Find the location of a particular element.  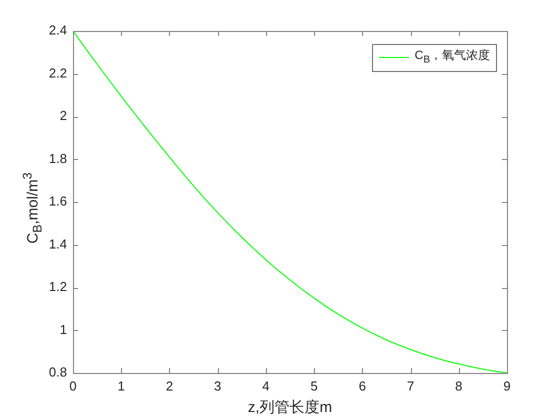

x-axis-title: z,列管长度m is located at coordinates (290, 407).